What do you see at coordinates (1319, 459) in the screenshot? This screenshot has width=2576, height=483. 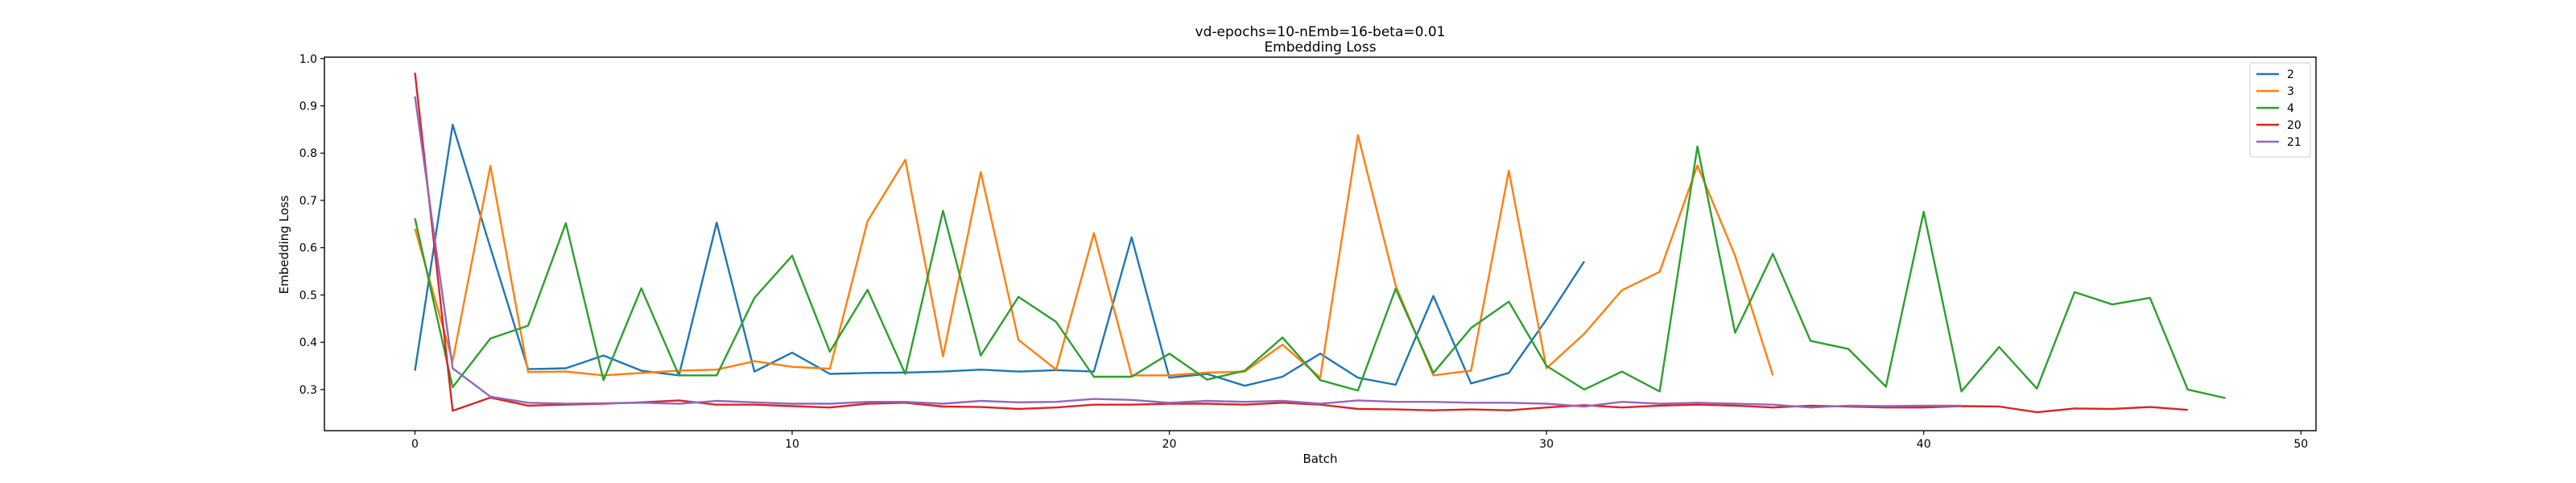 I see `x-axis-label: Batch` at bounding box center [1319, 459].